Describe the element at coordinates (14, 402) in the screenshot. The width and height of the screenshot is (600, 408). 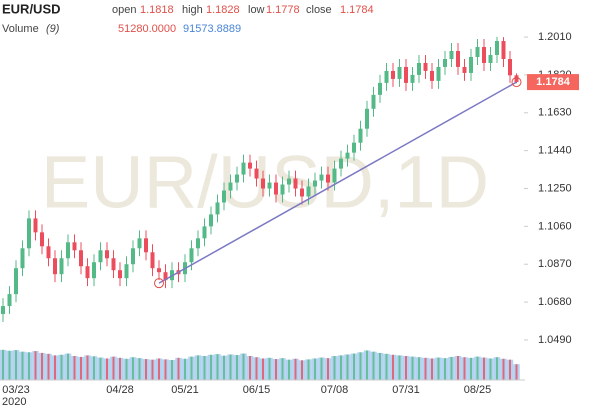
I see `year-label: 2020` at that location.